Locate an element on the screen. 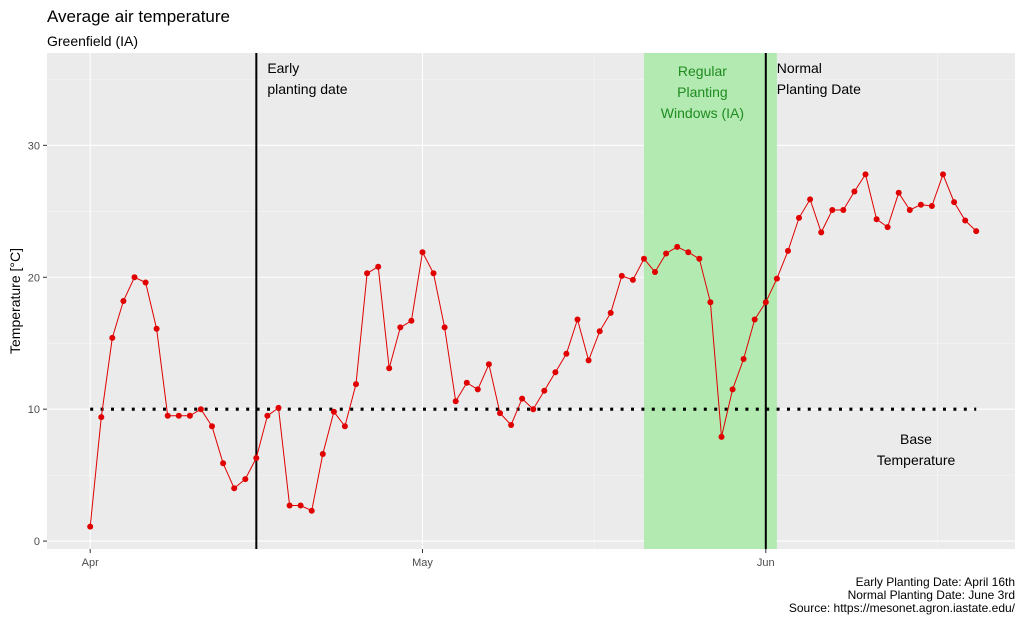 The width and height of the screenshot is (1023, 620). regular-planting-window-label-line: Planting is located at coordinates (702, 92).